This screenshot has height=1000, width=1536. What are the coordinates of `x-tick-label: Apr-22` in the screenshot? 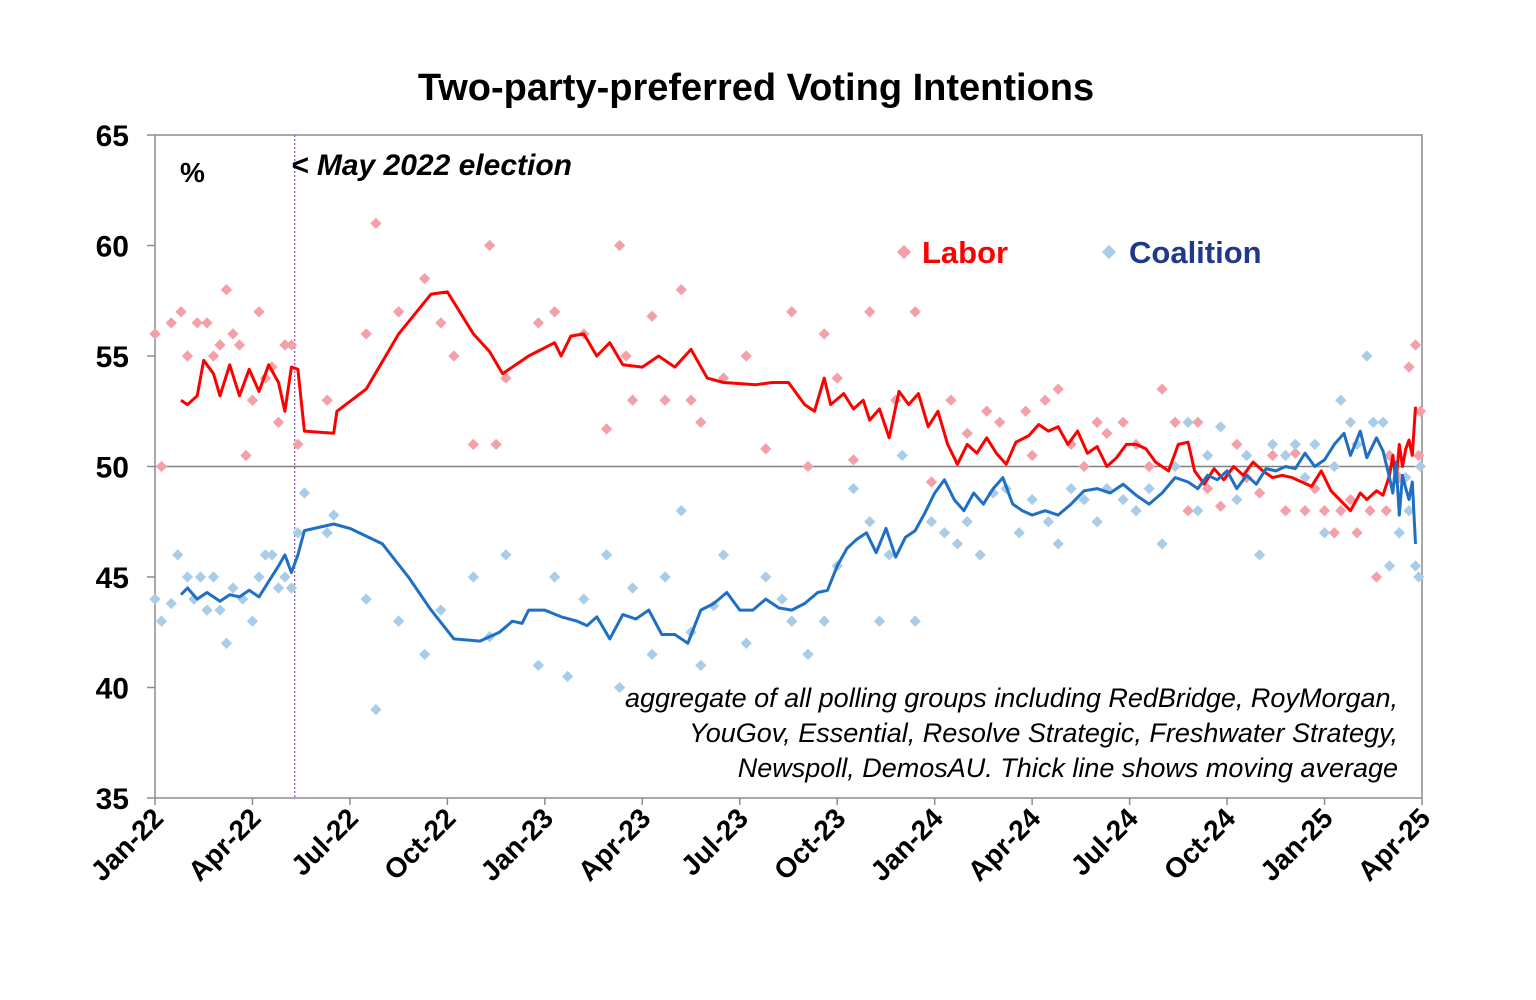 It's located at (224, 844).